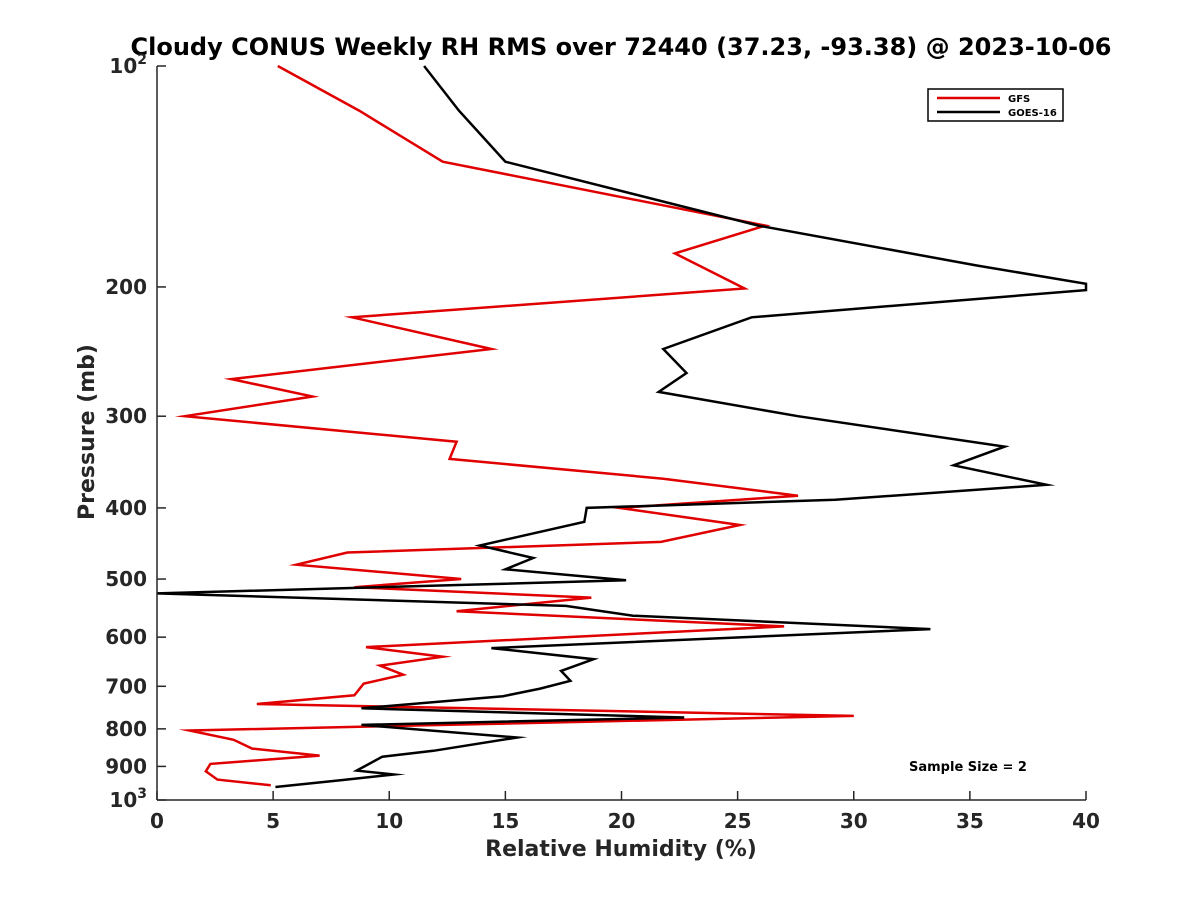  What do you see at coordinates (126, 508) in the screenshot?
I see `y-tick-label: 400` at bounding box center [126, 508].